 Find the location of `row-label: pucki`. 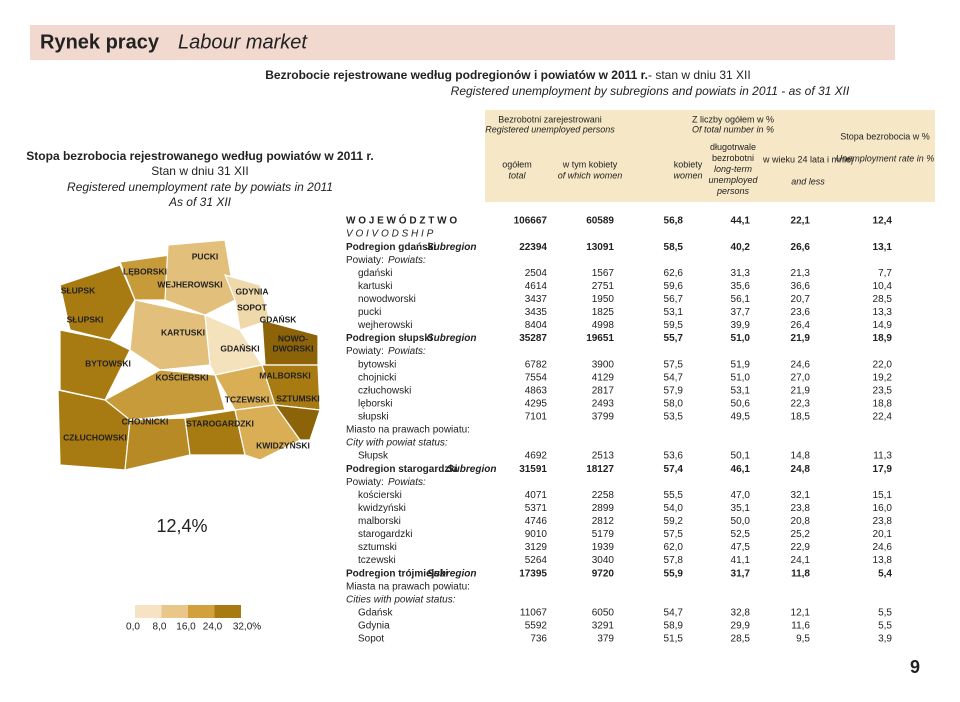

row-label: pucki is located at coordinates (369, 312).